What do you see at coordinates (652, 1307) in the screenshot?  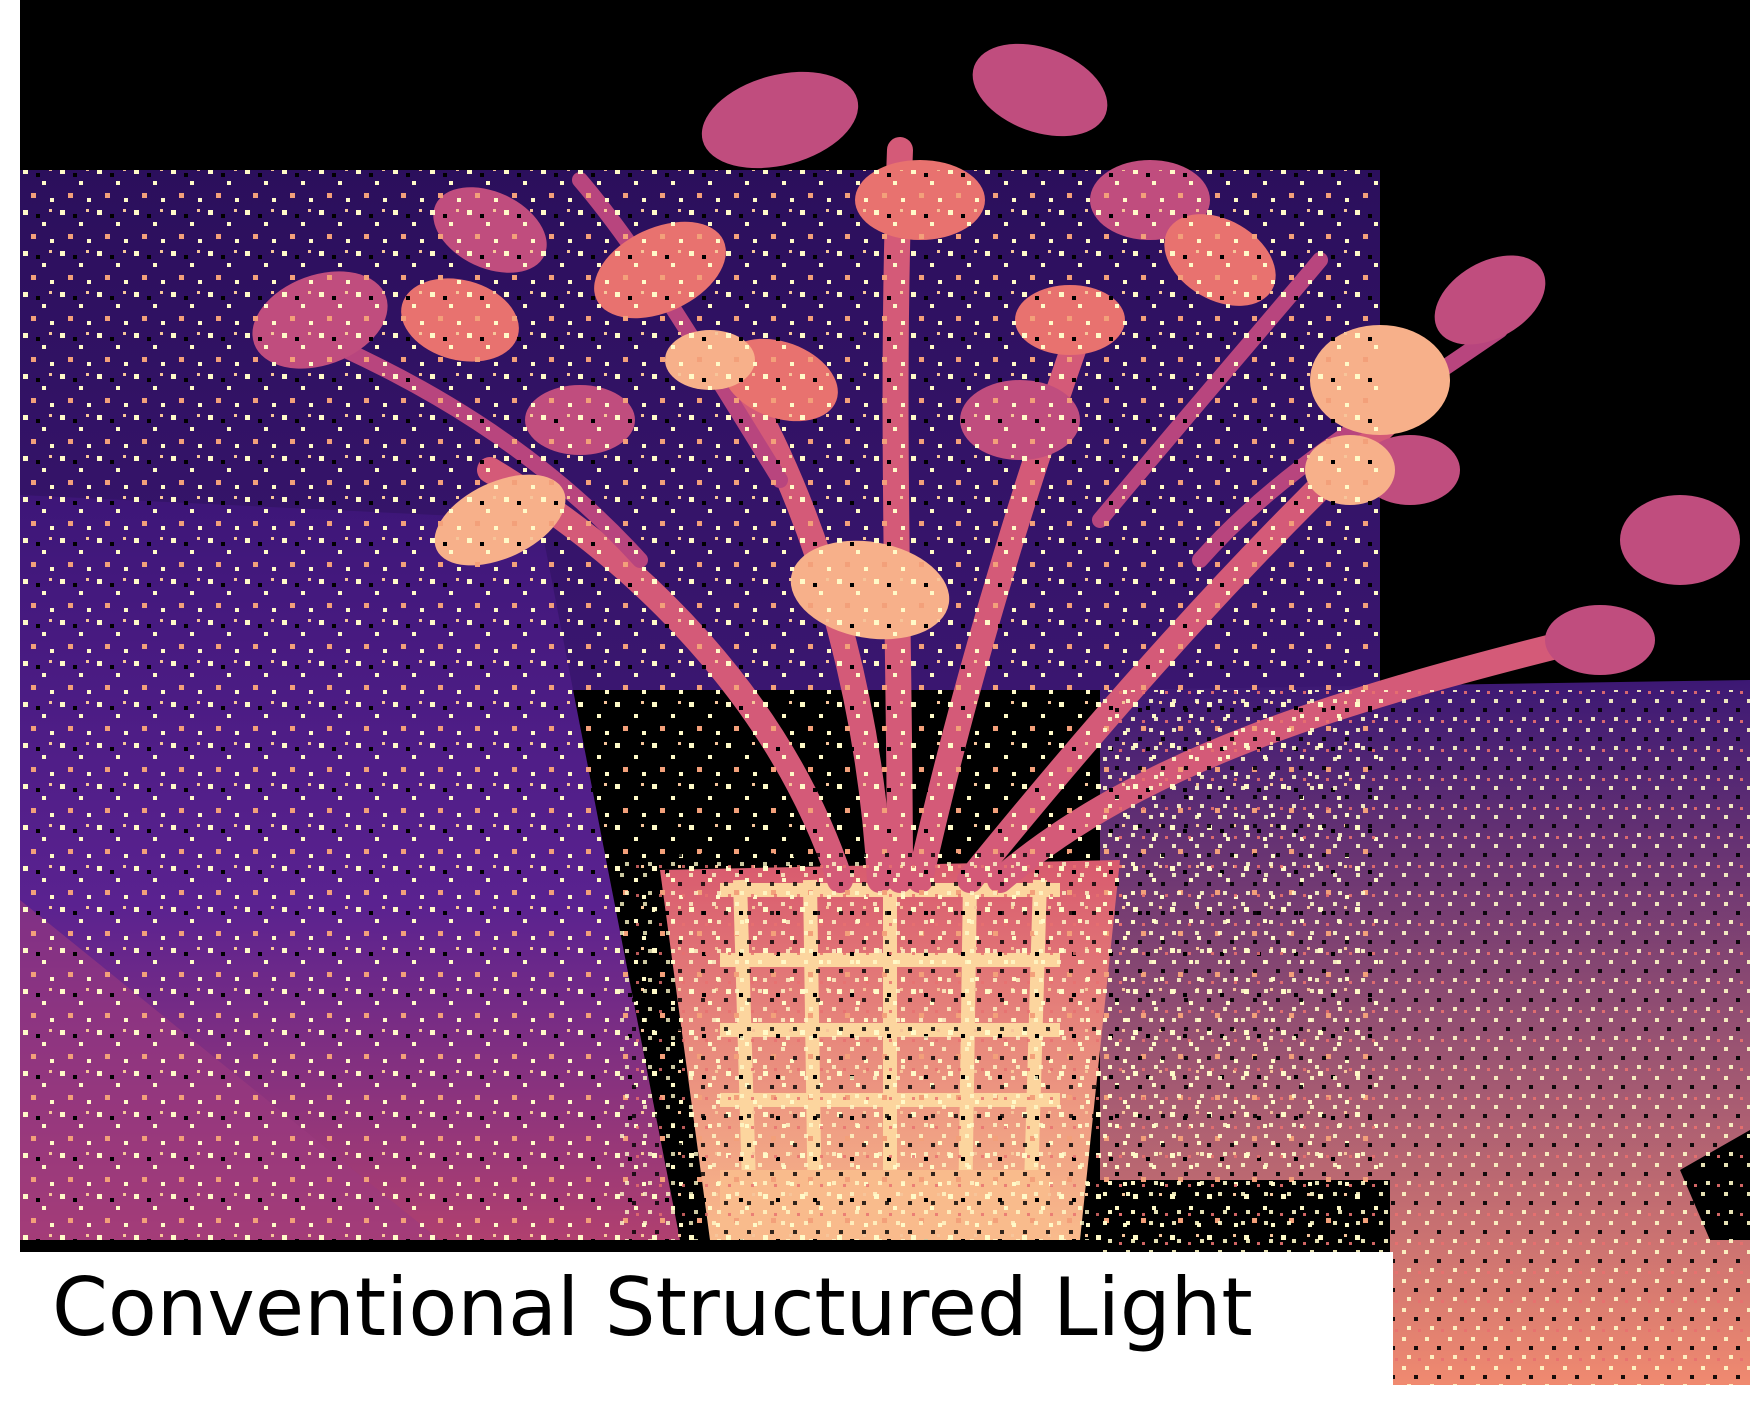 I see `figure-caption: Conventional Structured Light` at bounding box center [652, 1307].